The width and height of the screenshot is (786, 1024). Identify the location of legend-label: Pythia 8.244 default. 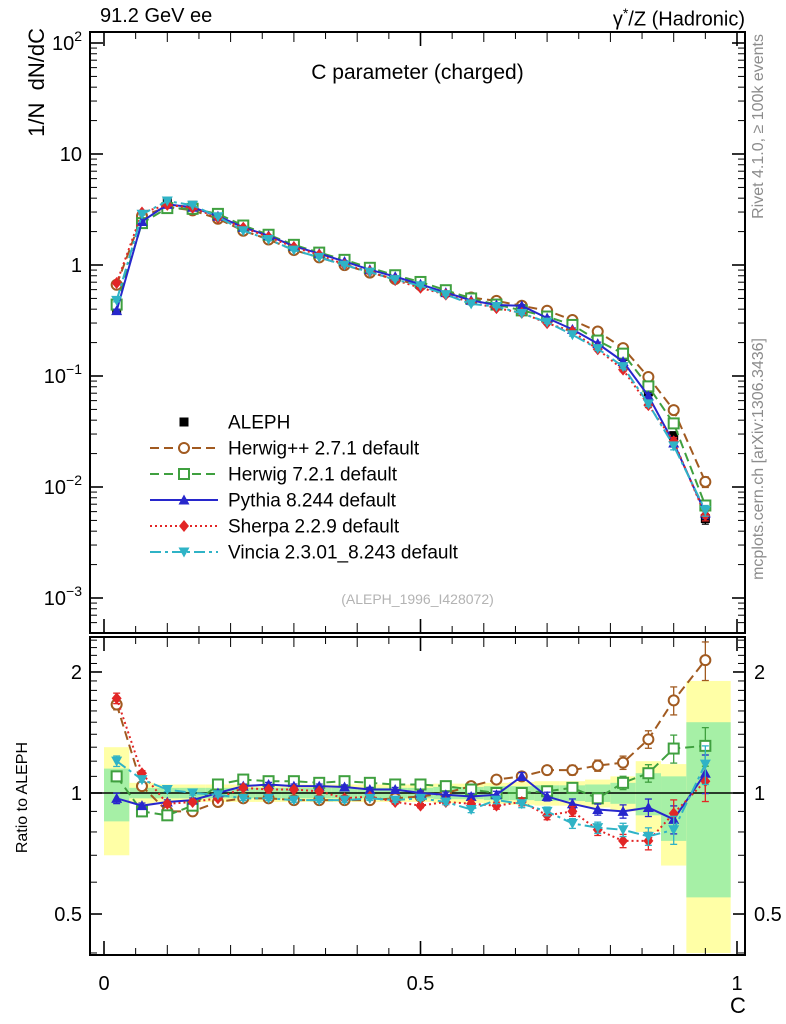
(312, 501).